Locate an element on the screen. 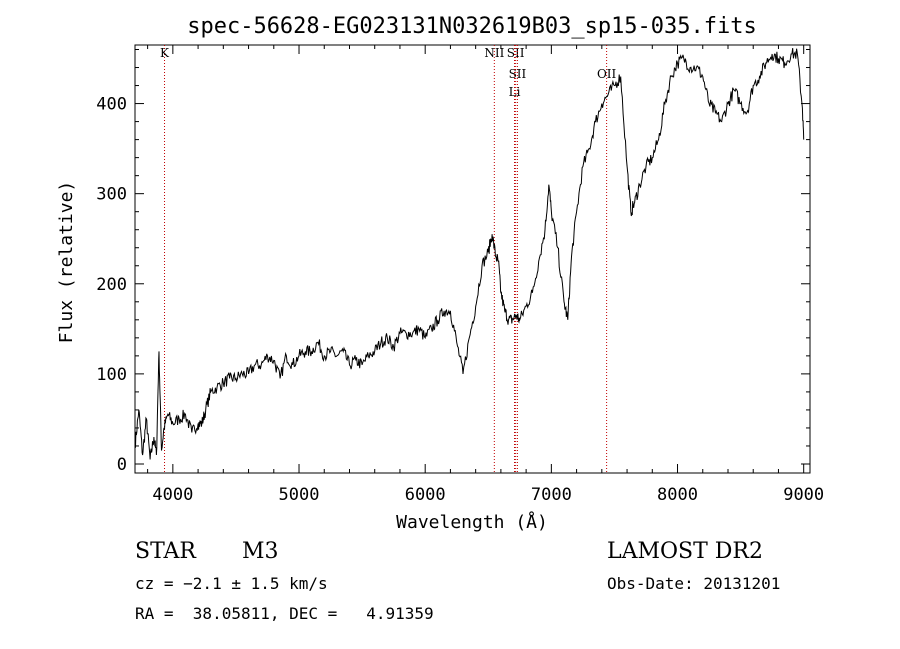 This screenshot has height=649, width=900. x-tick-label: 5000 is located at coordinates (299, 495).